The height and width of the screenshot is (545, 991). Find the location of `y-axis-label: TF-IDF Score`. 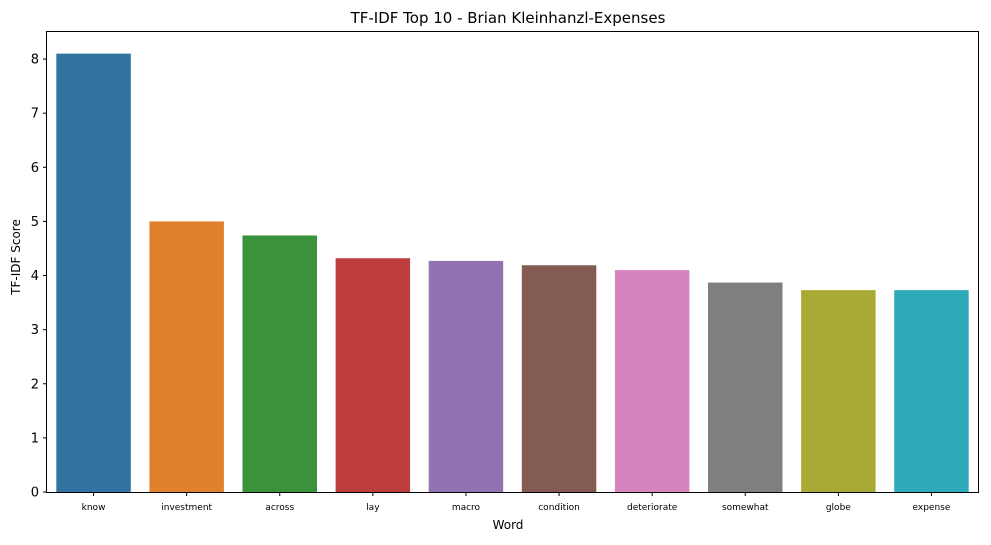

y-axis-label: TF-IDF Score is located at coordinates (16, 257).